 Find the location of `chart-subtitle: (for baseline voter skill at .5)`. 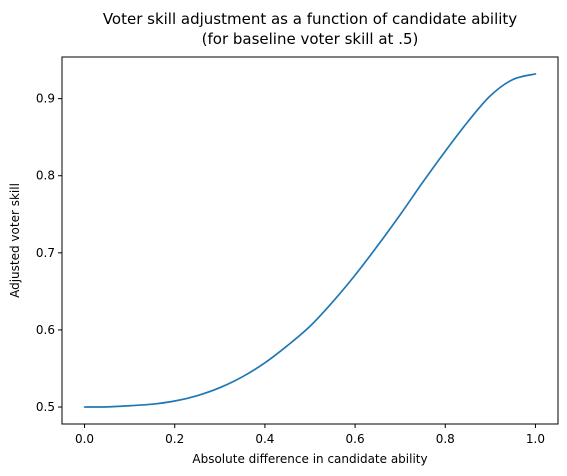

chart-subtitle: (for baseline voter skill at .5) is located at coordinates (310, 39).